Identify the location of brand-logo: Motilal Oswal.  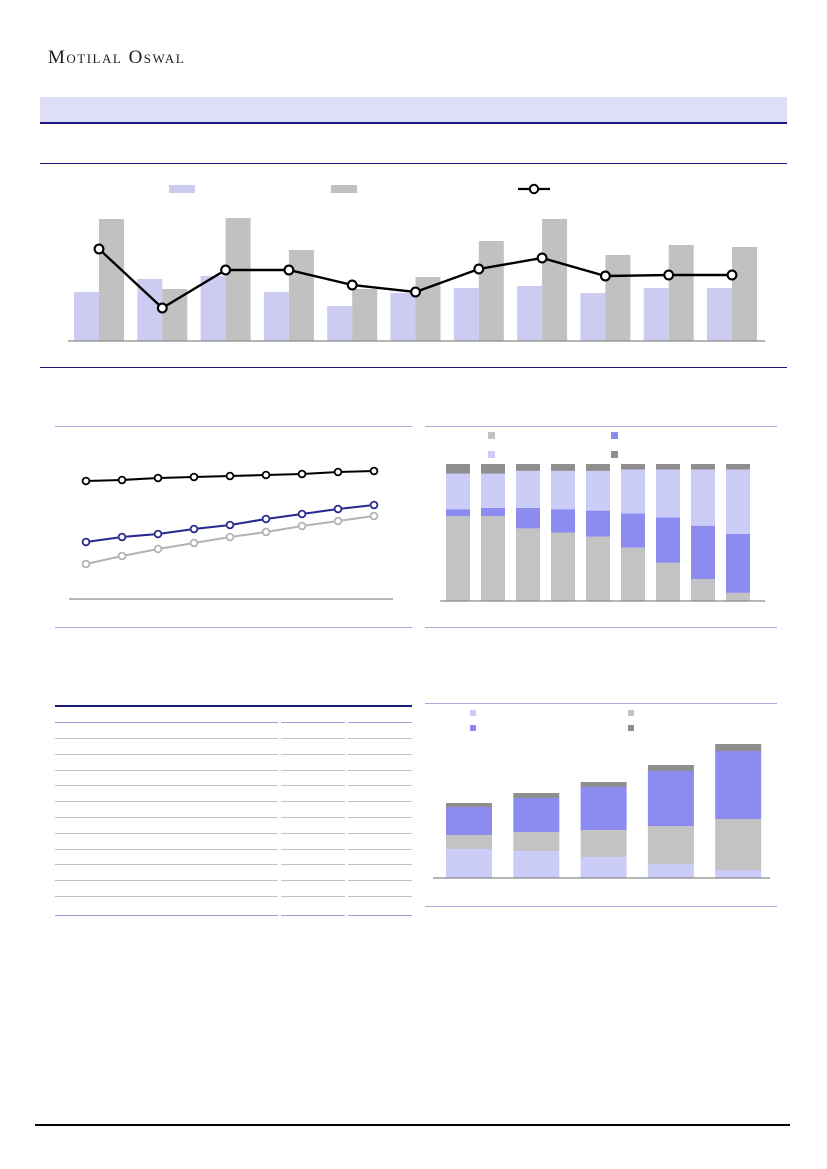
(117, 57).